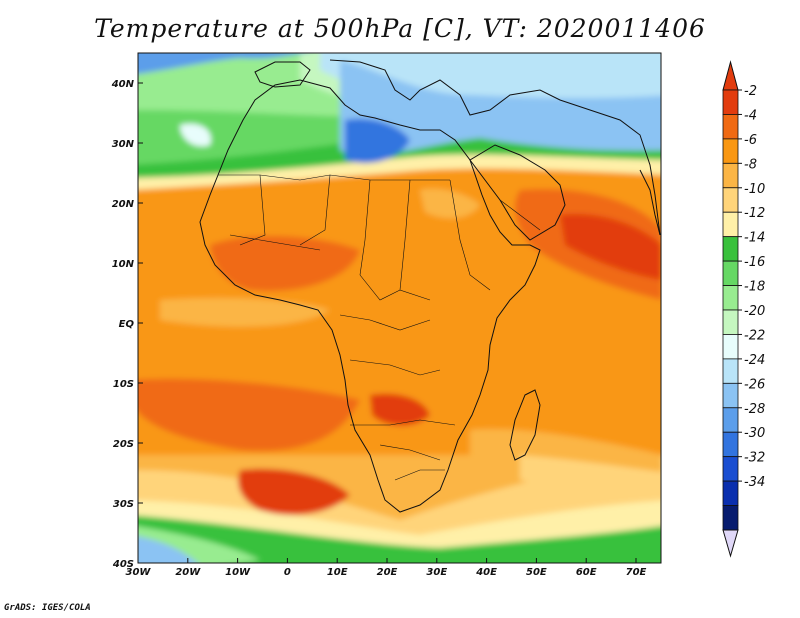 This screenshot has width=800, height=618. I want to click on colorbar-label: -14, so click(754, 238).